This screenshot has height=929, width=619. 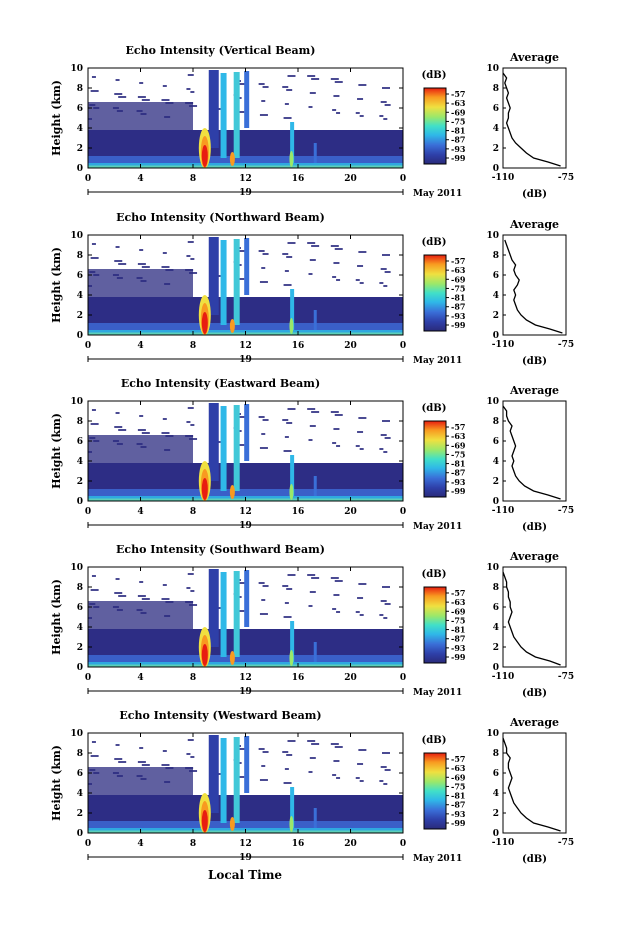 I want to click on panel-title: Echo Intensity (Eastward Beam), so click(x=220, y=383).